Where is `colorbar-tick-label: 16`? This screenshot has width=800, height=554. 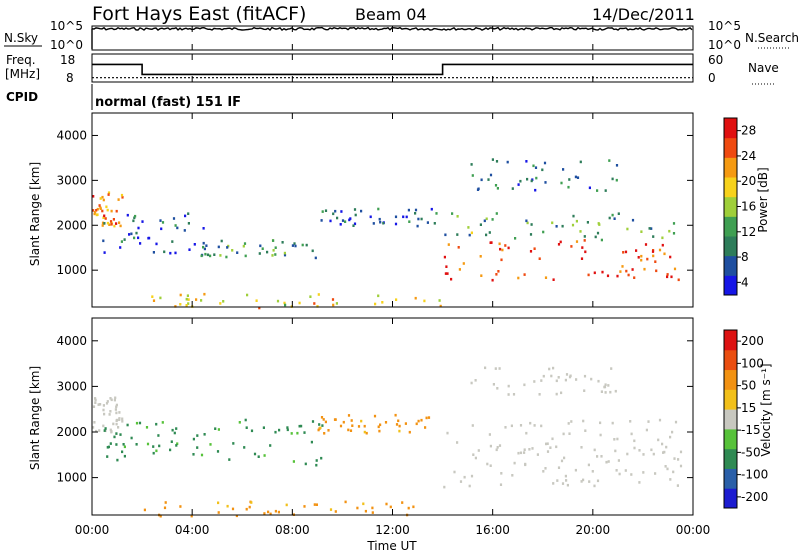
colorbar-tick-label: 16 is located at coordinates (748, 207).